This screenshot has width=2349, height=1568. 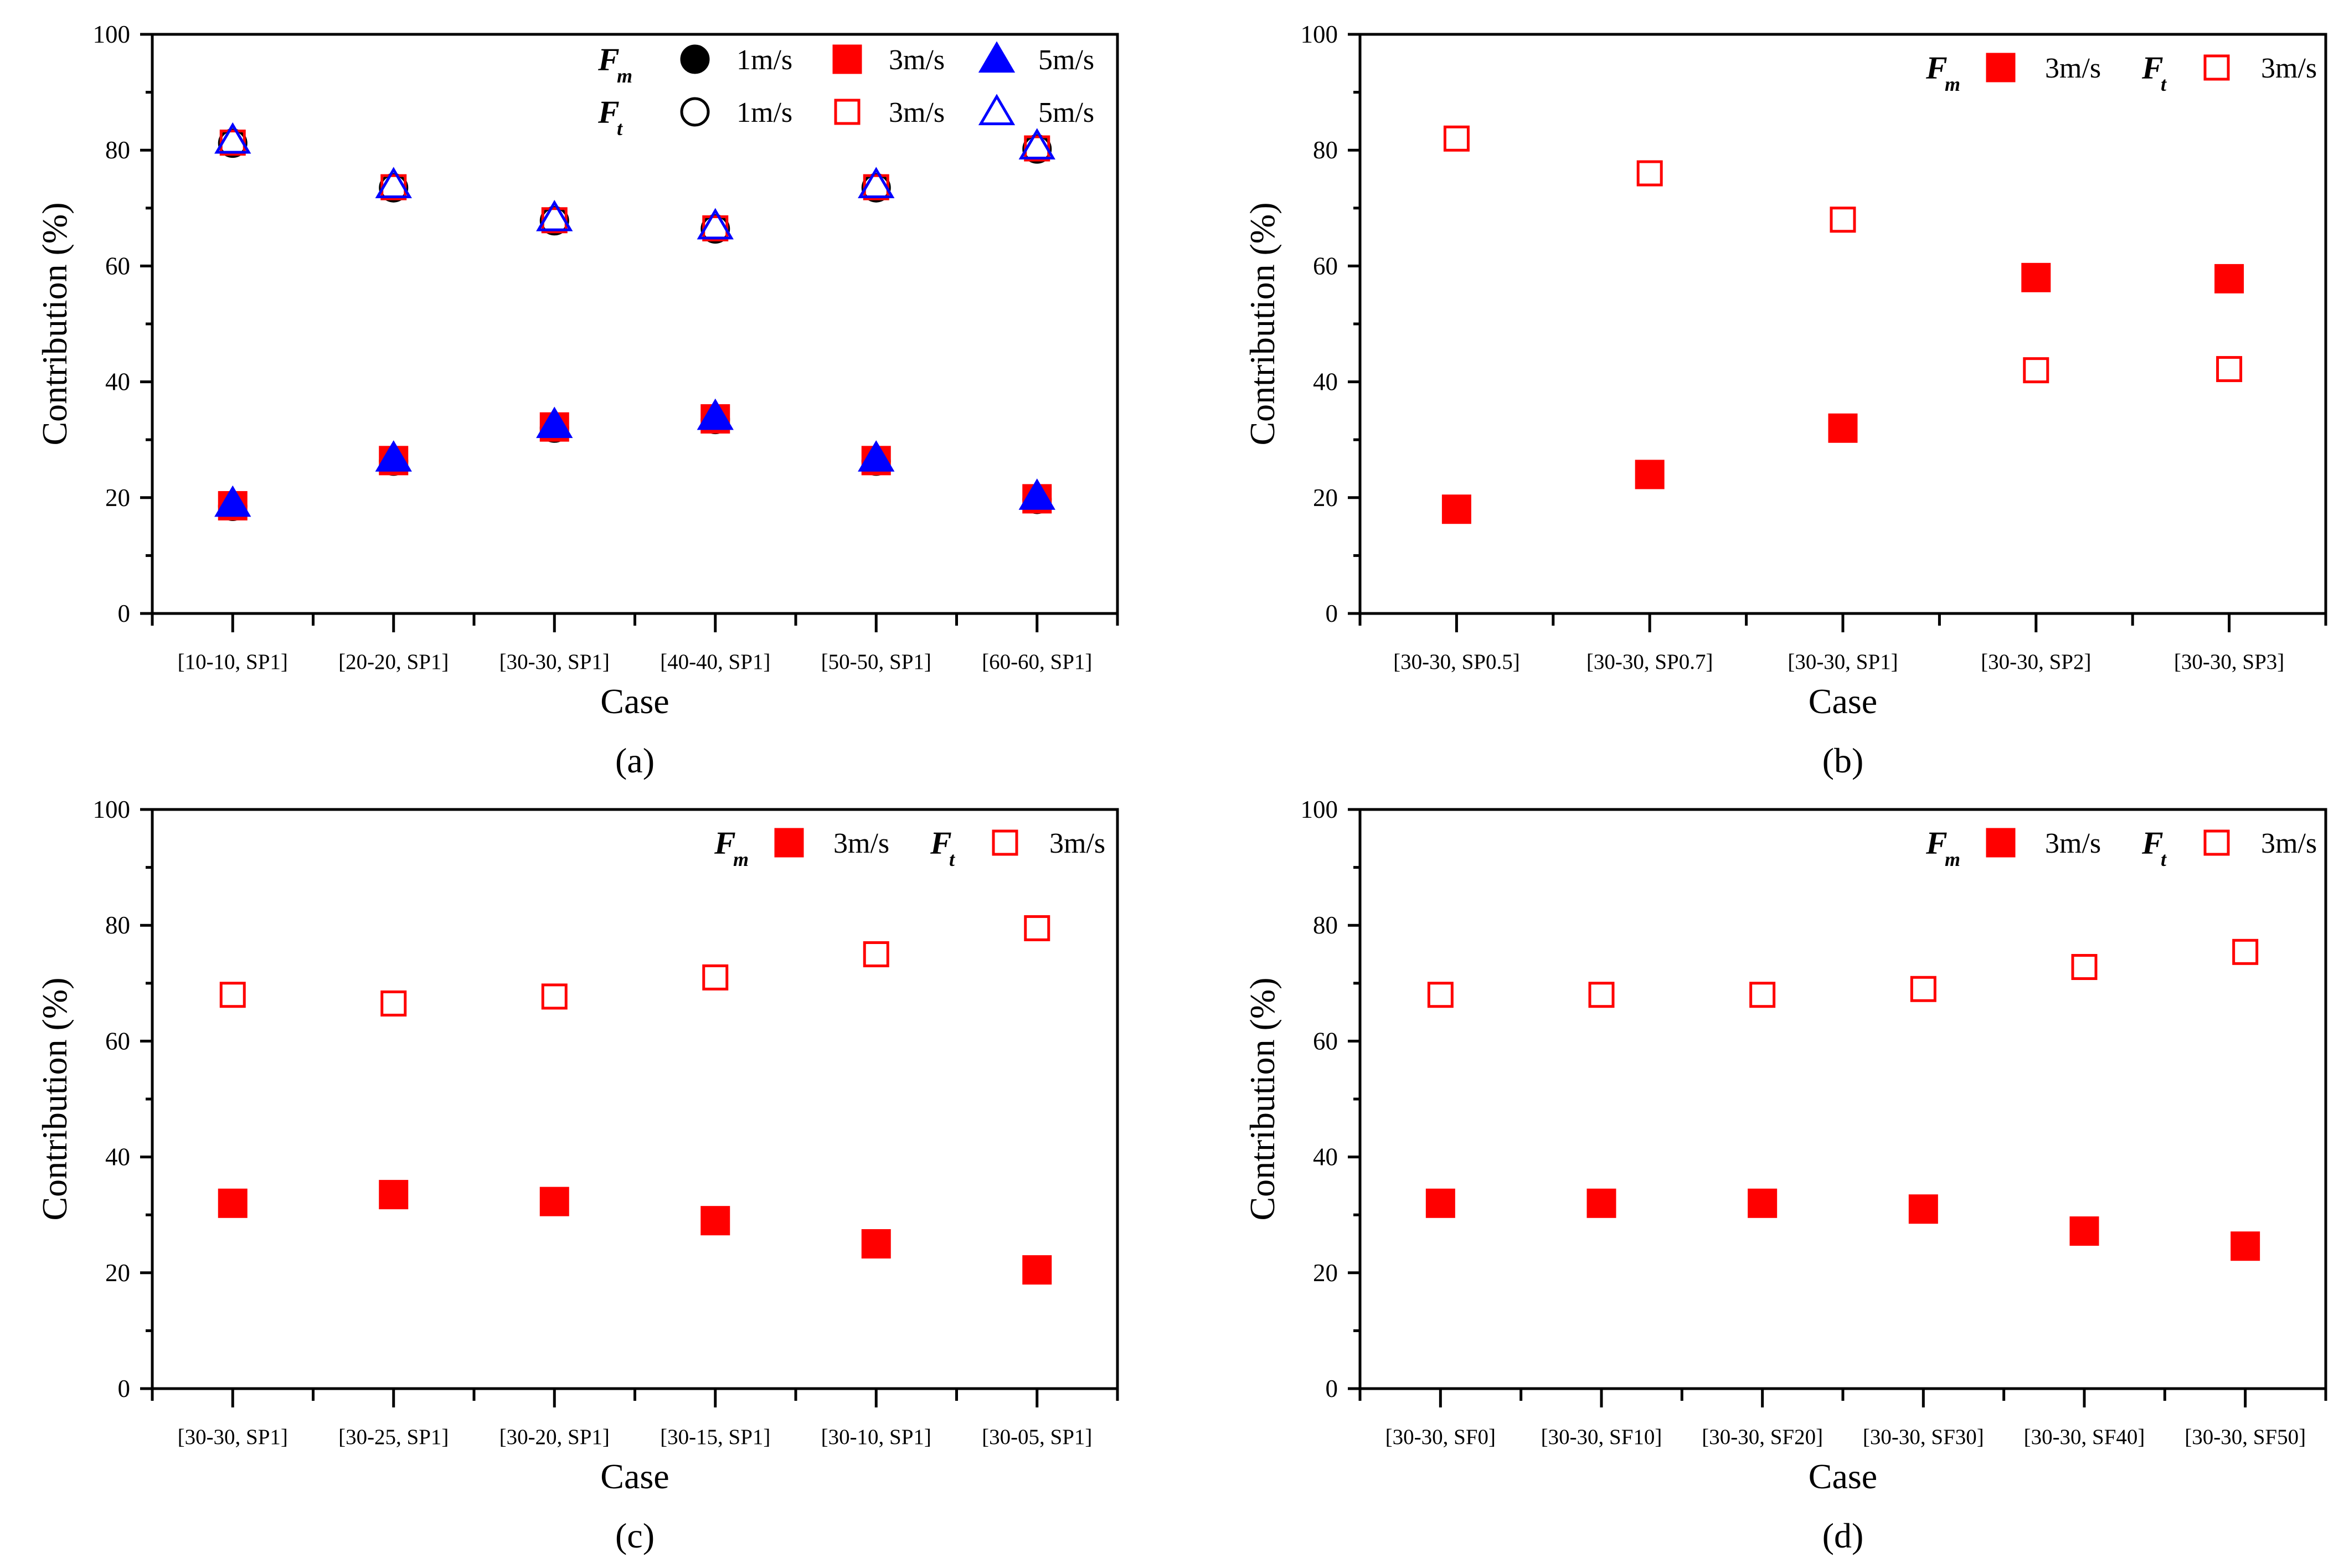 I want to click on x-category-label: [30-30, SP3], so click(x=2229, y=662).